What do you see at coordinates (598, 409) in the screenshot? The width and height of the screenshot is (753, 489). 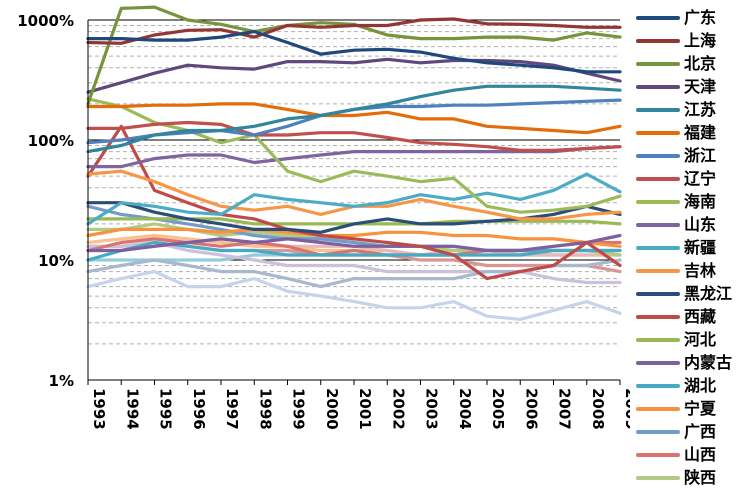 I see `x-tick-label: 2008` at bounding box center [598, 409].